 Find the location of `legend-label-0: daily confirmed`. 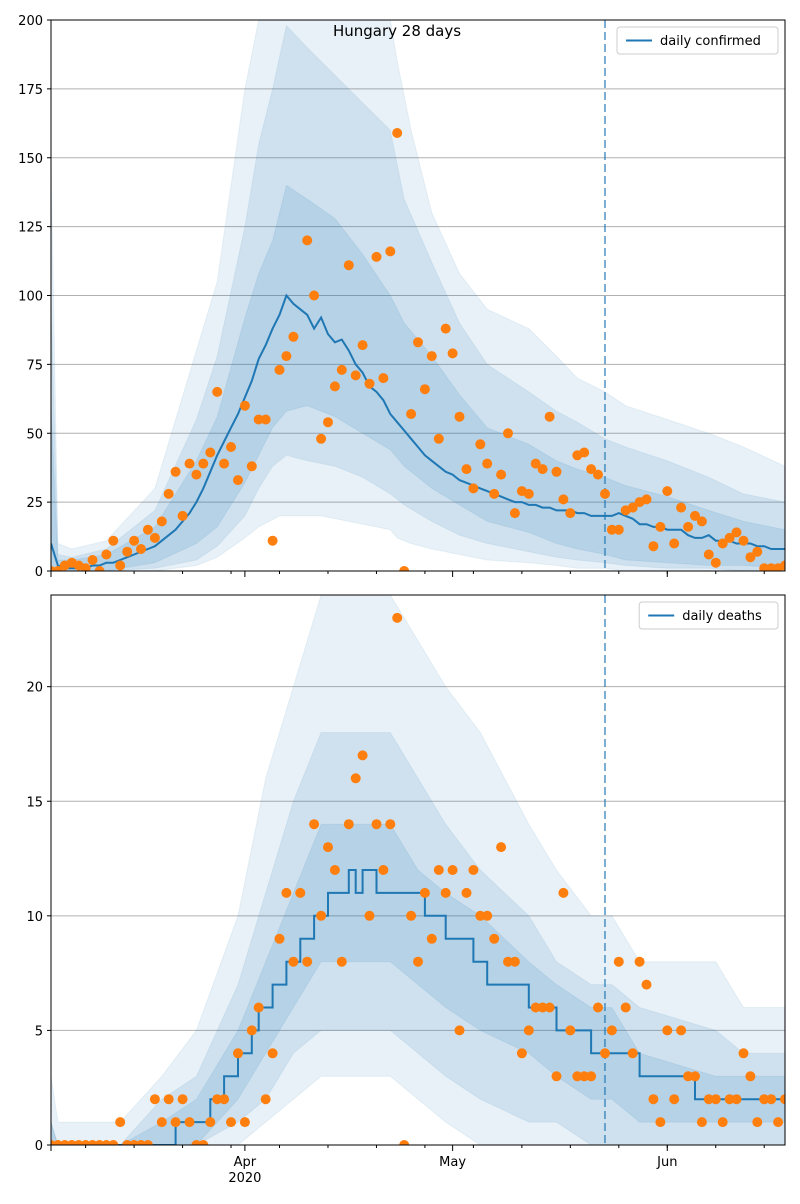

legend-label-0: daily confirmed is located at coordinates (710, 41).